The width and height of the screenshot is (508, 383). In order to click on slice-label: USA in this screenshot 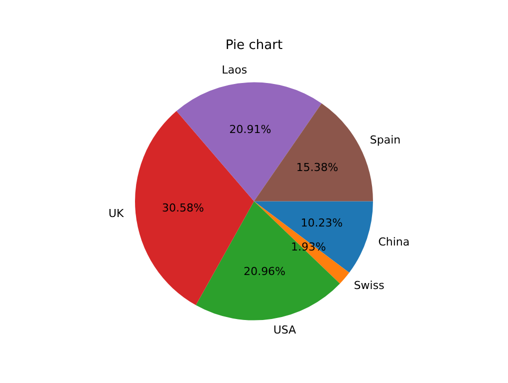, I will do `click(285, 330)`.